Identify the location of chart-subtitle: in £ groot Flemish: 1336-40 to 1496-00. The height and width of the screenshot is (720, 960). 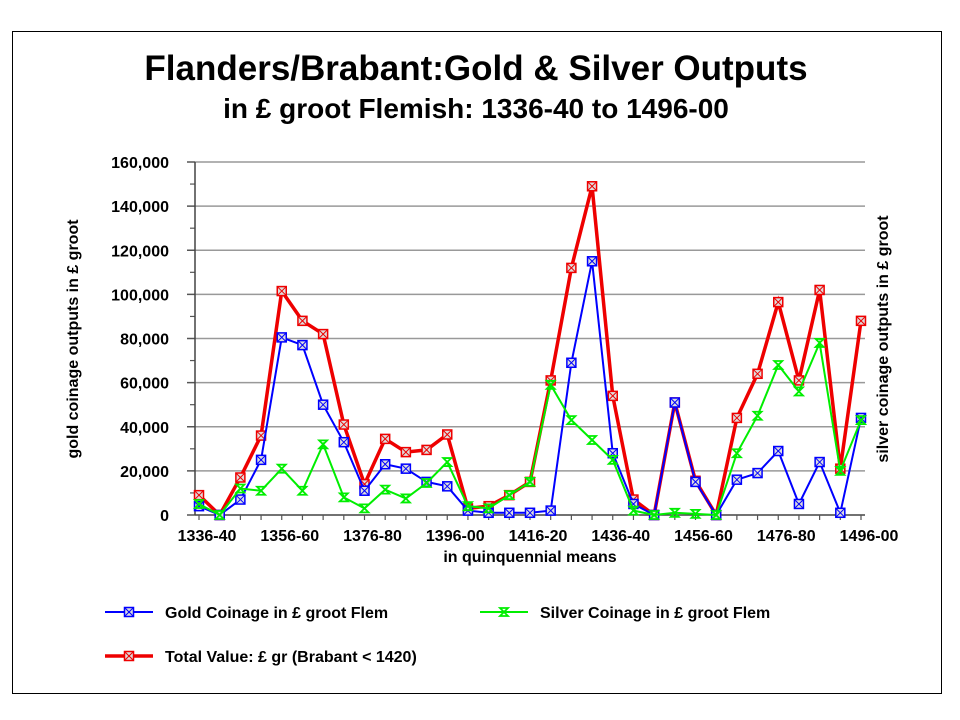
(476, 108).